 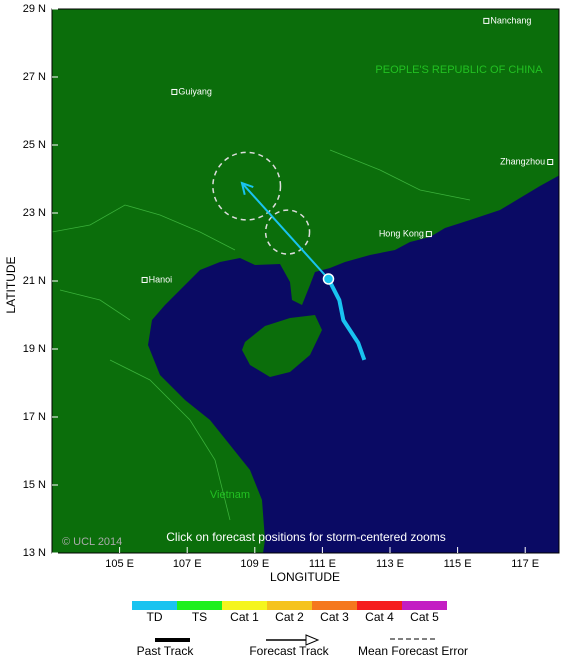 I want to click on legend-label: TD, so click(x=155, y=617).